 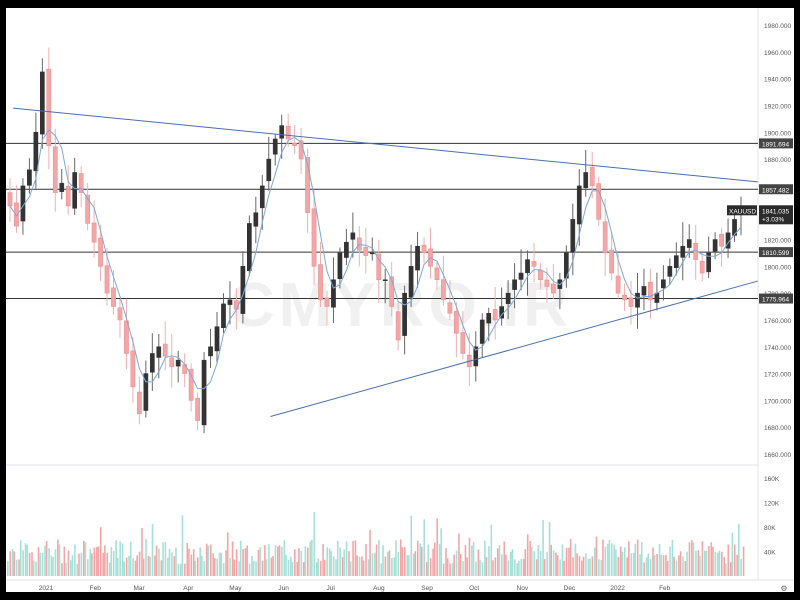 I want to click on time-tick-label: Dec, so click(x=570, y=588).